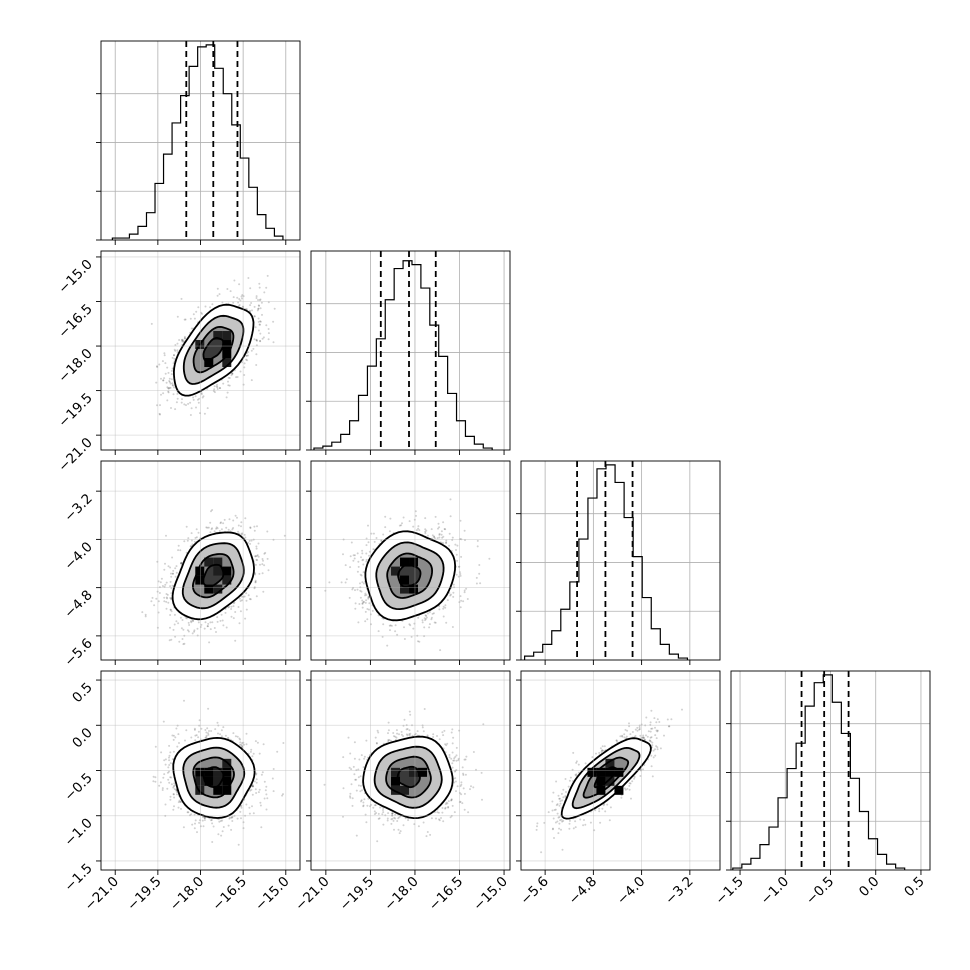 The image size is (970, 970). What do you see at coordinates (407, 575) in the screenshot?
I see `panel-content` at bounding box center [407, 575].